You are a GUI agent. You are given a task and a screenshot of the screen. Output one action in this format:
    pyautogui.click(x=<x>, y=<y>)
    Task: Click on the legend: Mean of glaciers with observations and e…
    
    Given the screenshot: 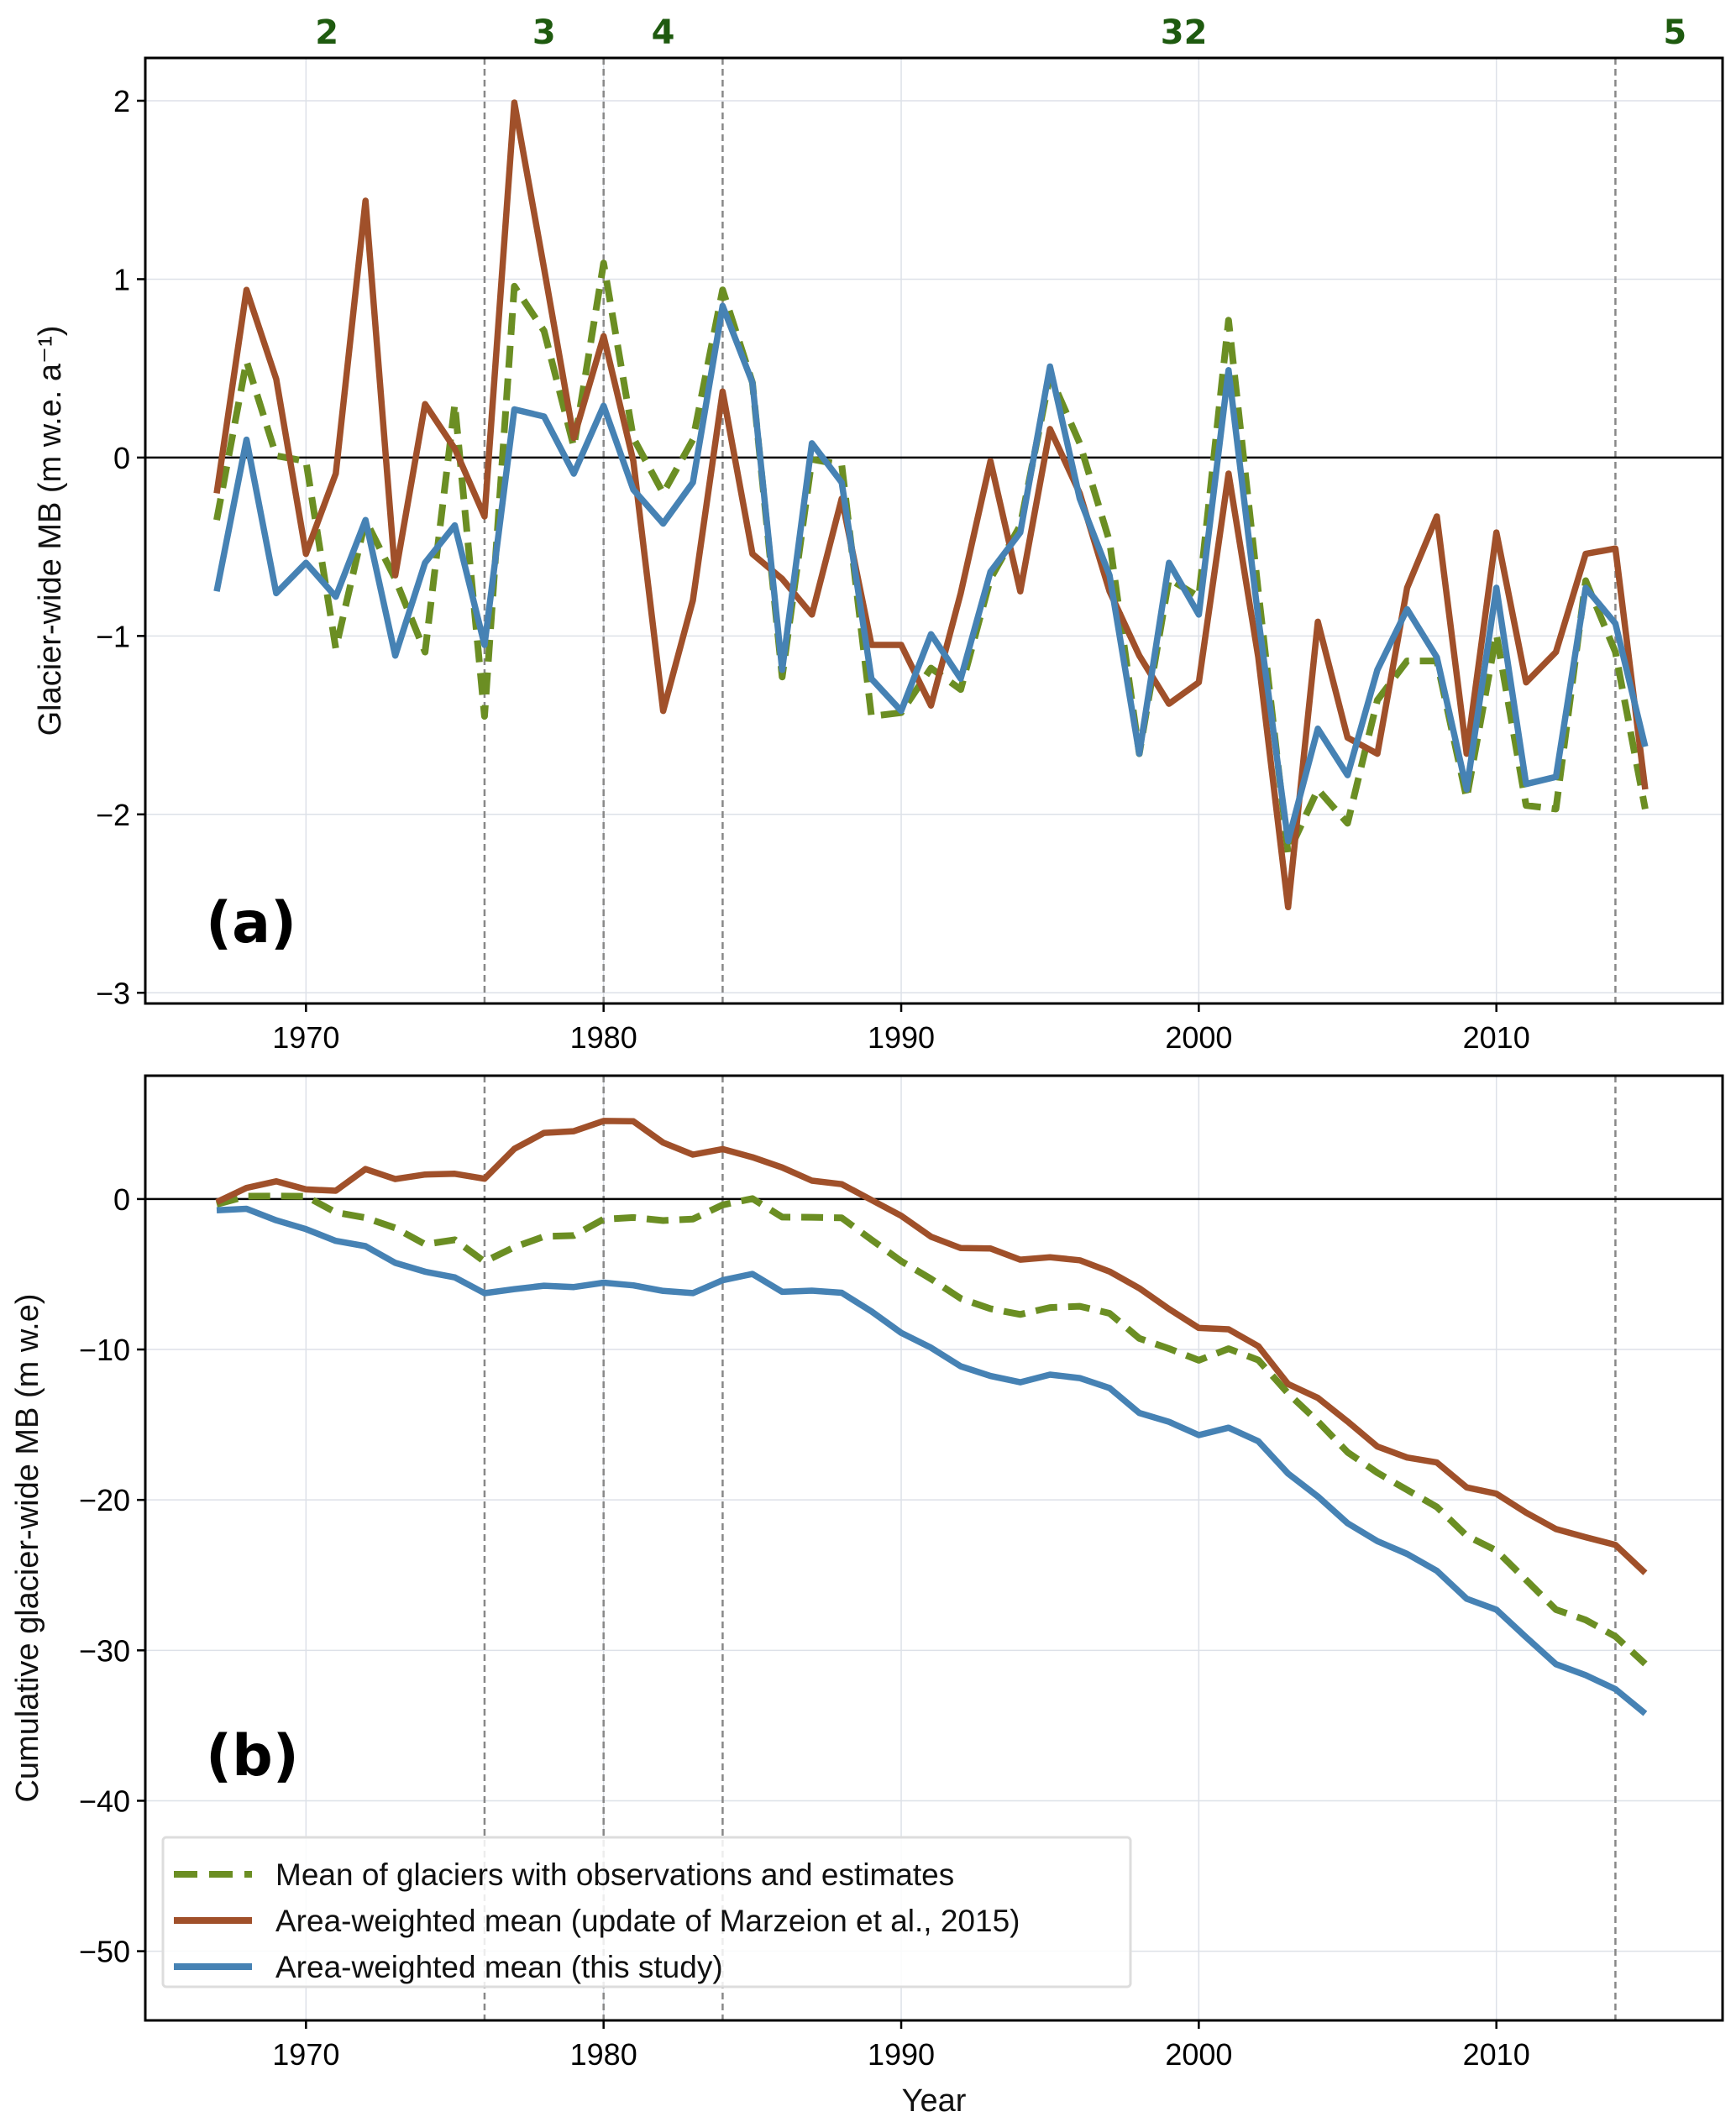 What is the action you would take?
    pyautogui.click(x=646, y=1912)
    